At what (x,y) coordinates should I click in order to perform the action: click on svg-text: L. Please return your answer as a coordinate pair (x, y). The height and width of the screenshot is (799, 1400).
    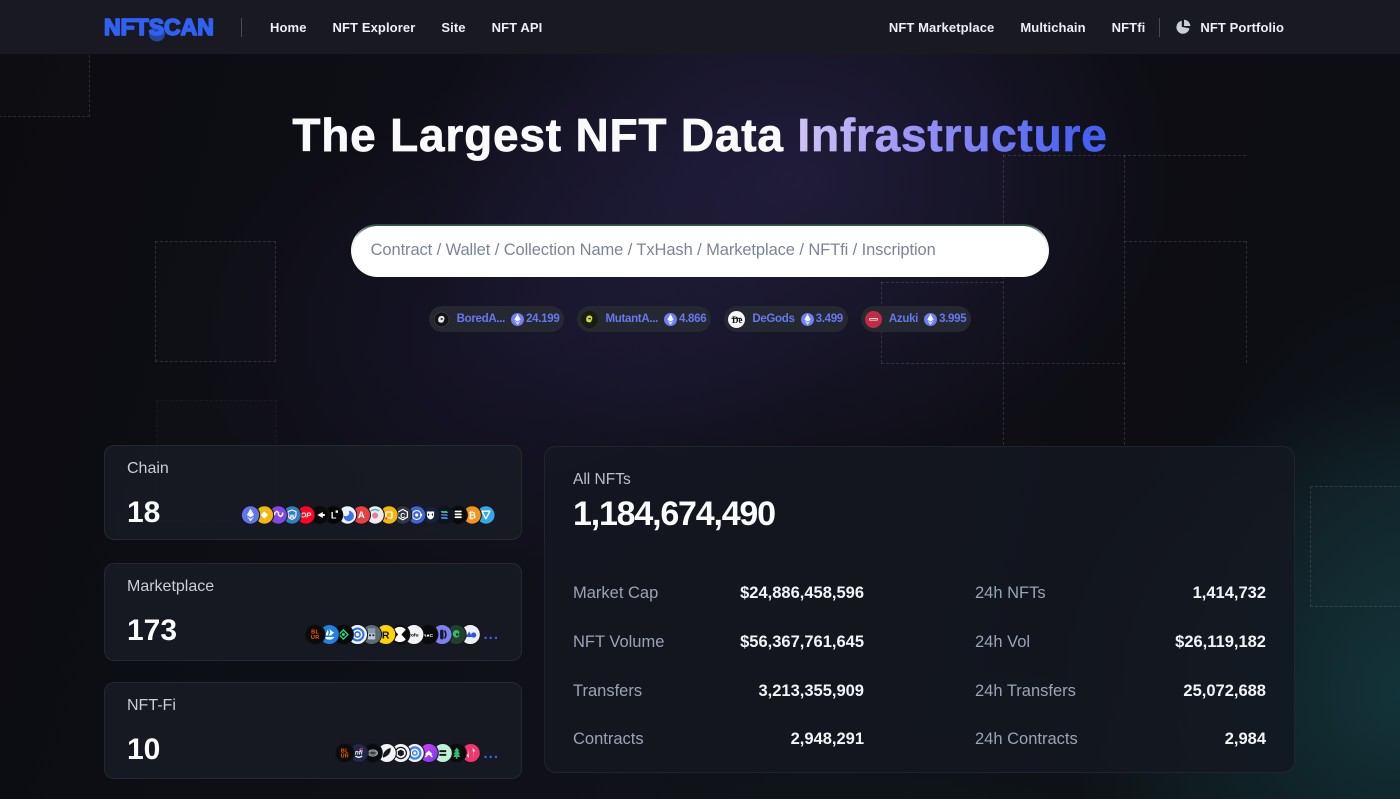
    Looking at the image, I should click on (334, 515).